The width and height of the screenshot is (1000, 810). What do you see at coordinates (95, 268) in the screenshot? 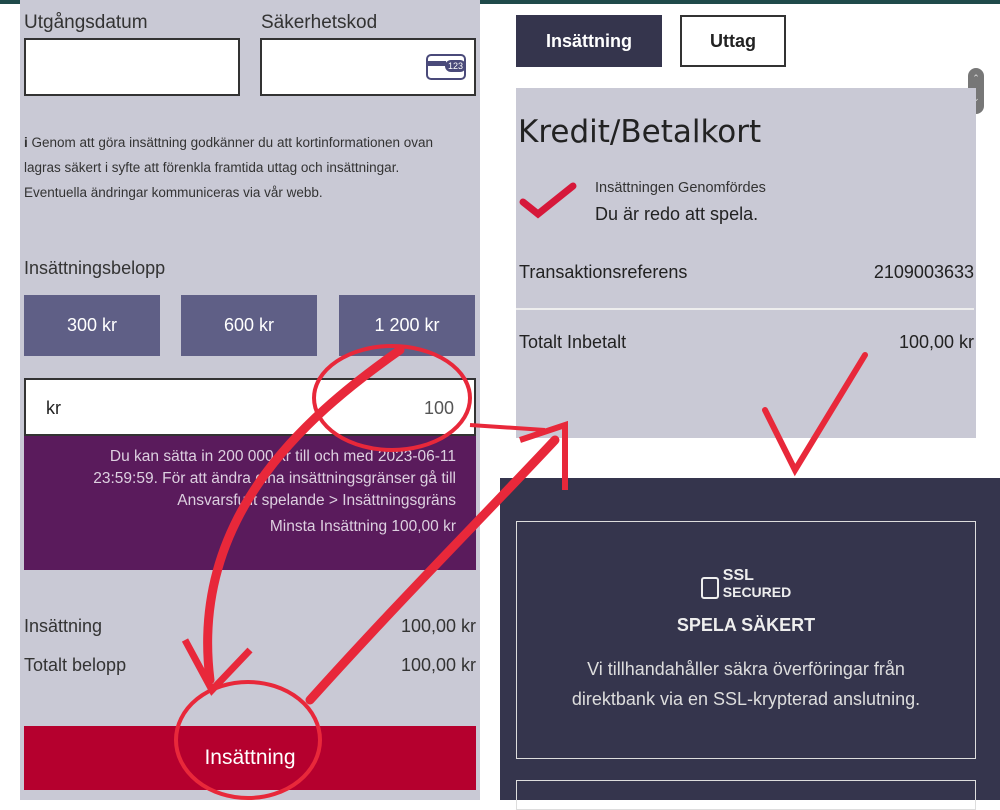
I see `amount-label: Insättningsbelopp` at bounding box center [95, 268].